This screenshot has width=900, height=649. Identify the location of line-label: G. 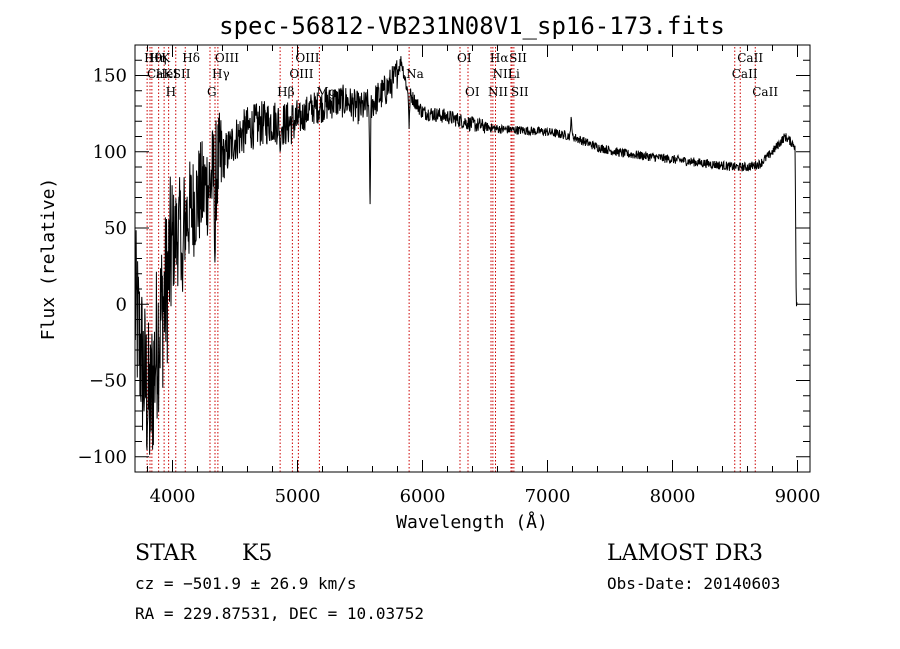
(212, 92).